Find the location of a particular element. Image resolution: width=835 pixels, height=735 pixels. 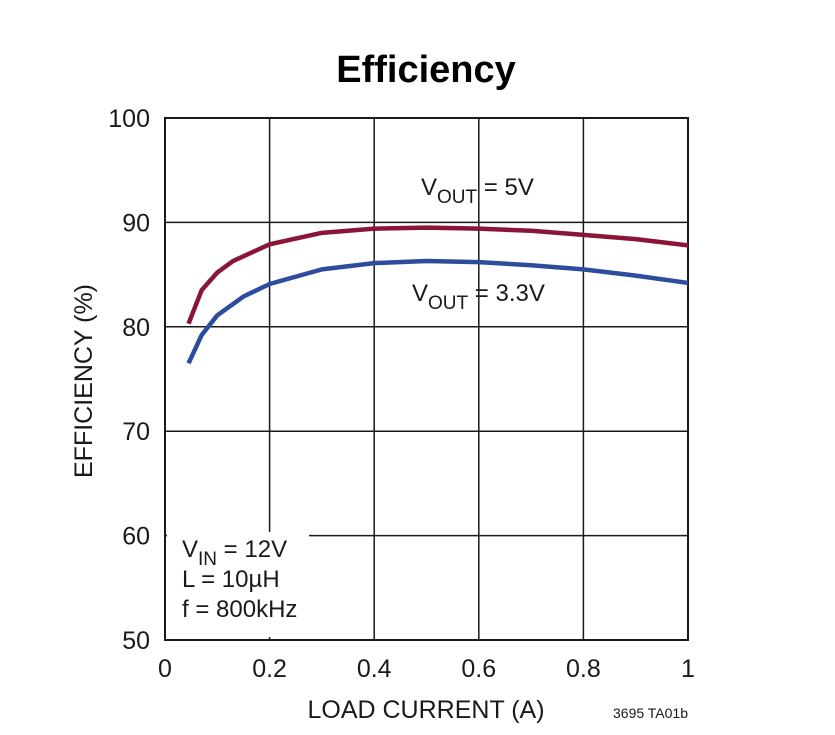

y-tick-label: 60 is located at coordinates (136, 537).